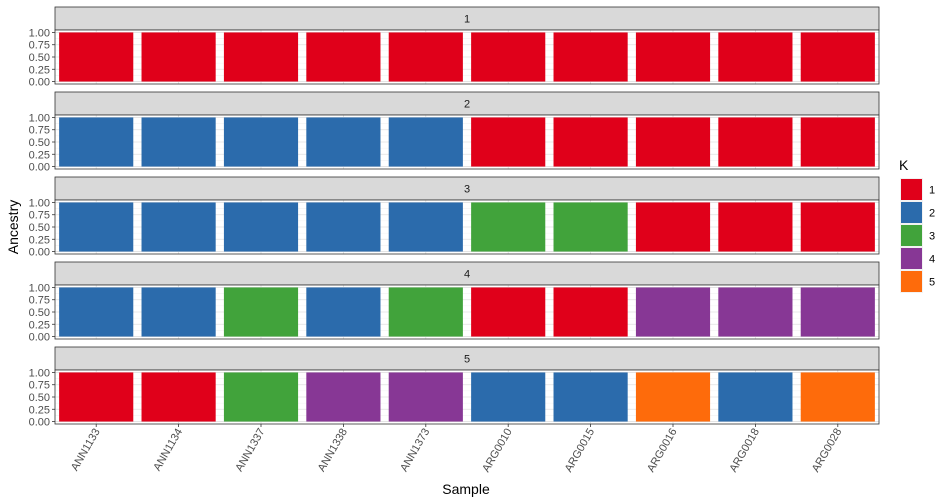 This screenshot has height=504, width=952. What do you see at coordinates (508, 312) in the screenshot?
I see `bar-ARG0010-k4` at bounding box center [508, 312].